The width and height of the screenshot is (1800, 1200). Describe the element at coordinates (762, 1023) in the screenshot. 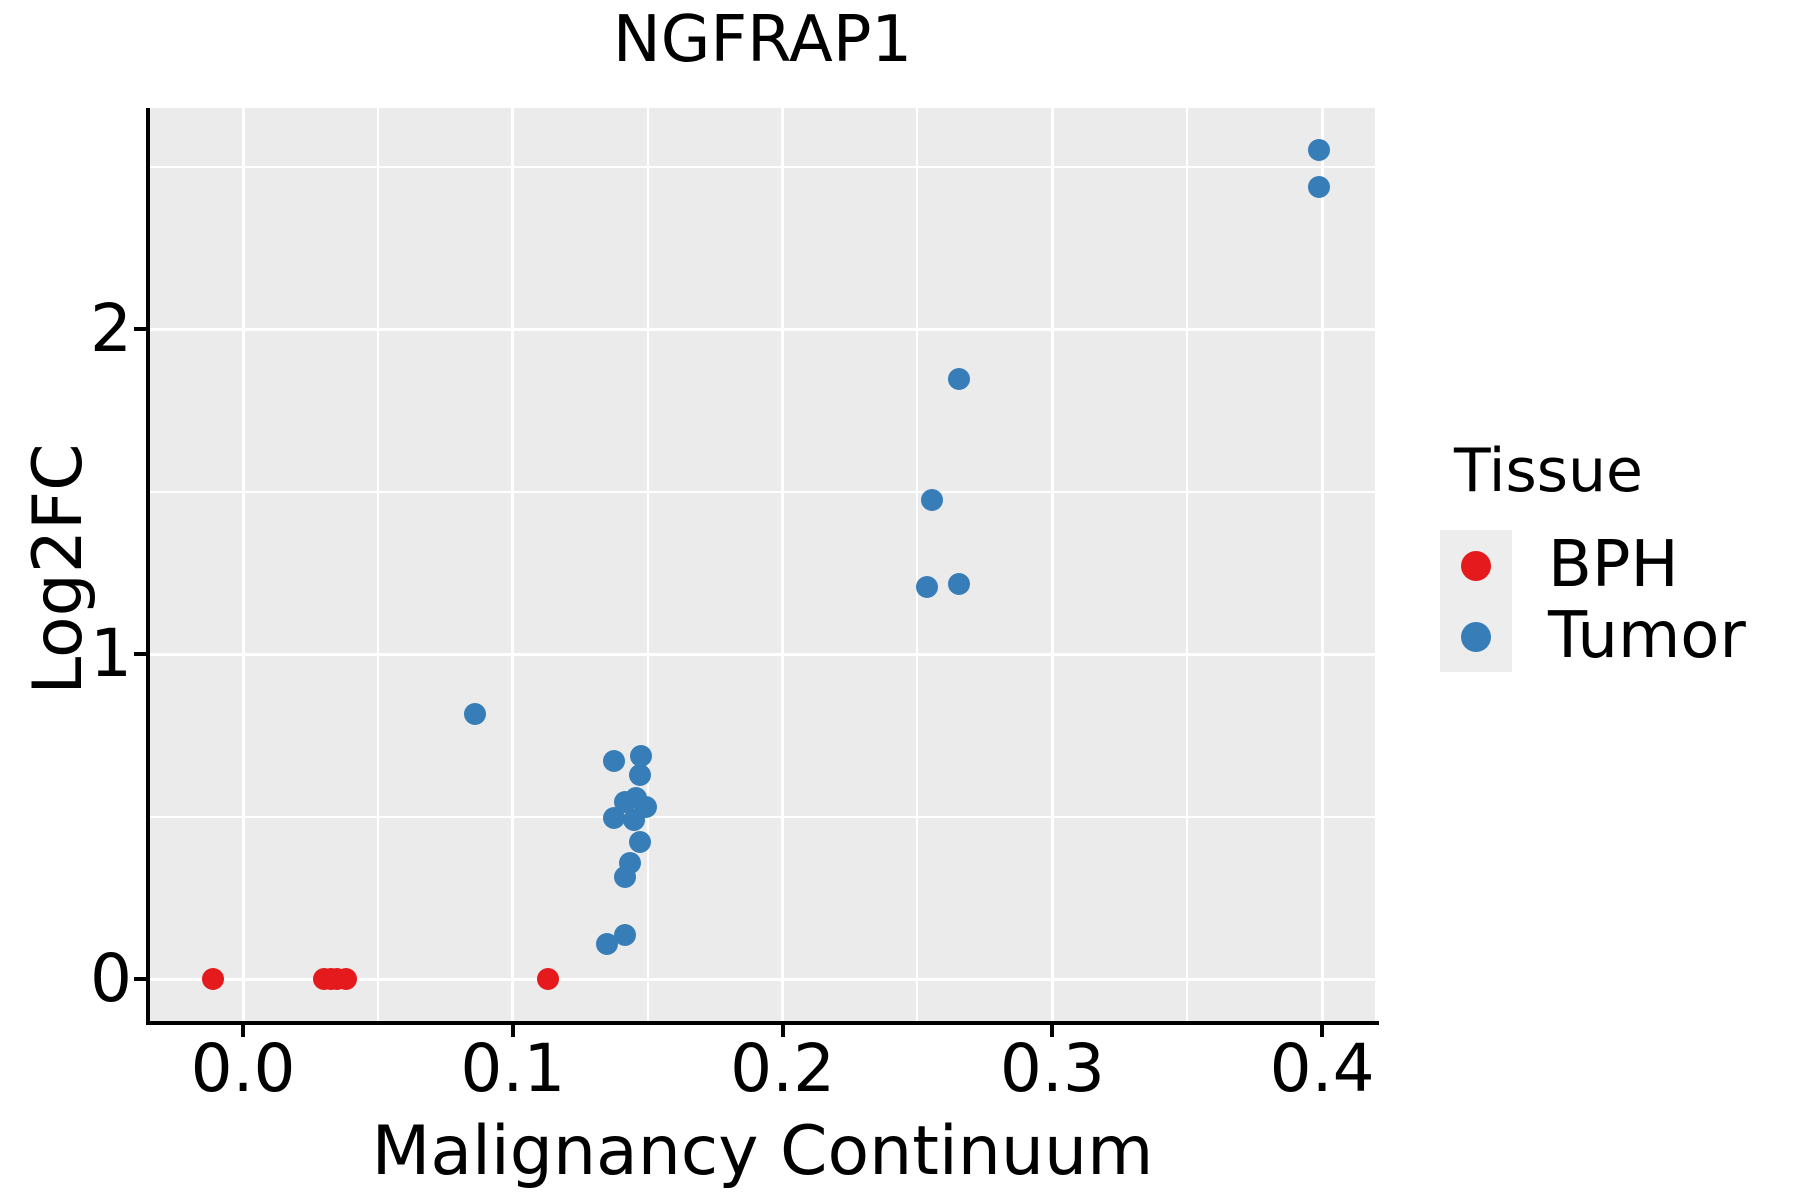

I see `x-axis-line` at that location.